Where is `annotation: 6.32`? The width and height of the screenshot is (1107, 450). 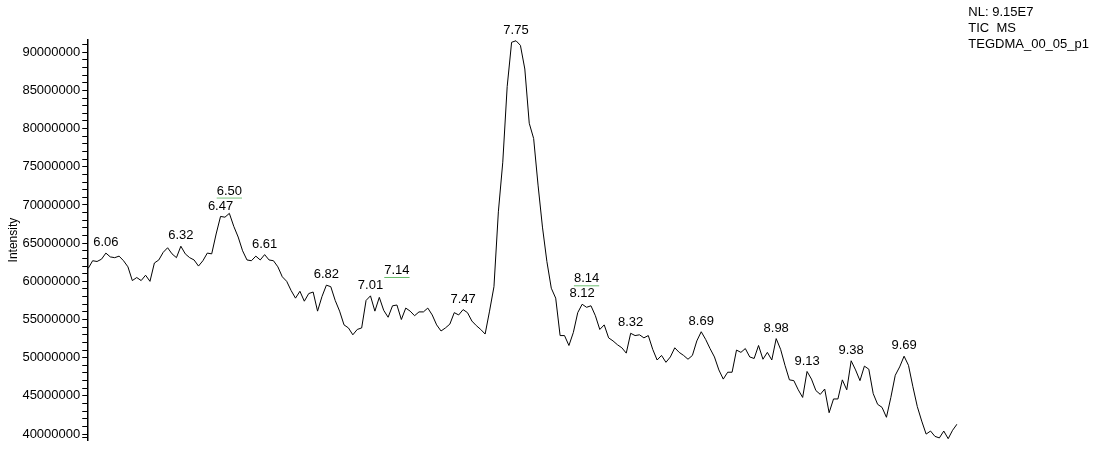
annotation: 6.32 is located at coordinates (181, 235).